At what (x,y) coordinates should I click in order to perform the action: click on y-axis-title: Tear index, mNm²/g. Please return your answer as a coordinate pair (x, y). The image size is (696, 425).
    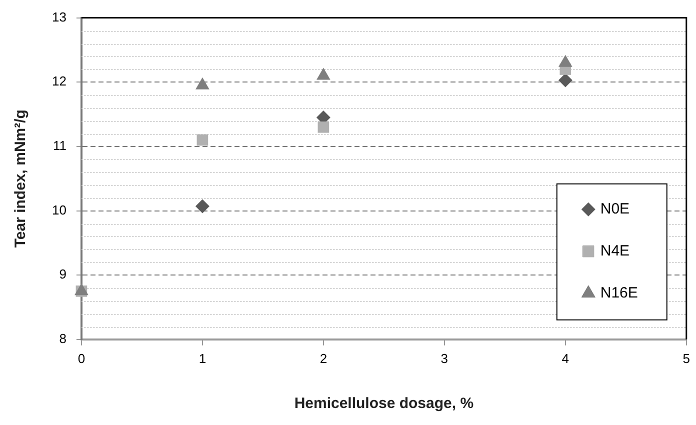
    Looking at the image, I should click on (21, 179).